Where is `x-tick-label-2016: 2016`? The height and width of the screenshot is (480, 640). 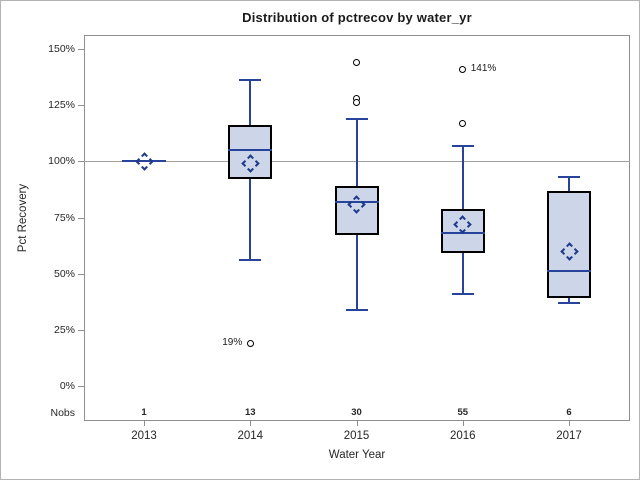 x-tick-label-2016: 2016 is located at coordinates (462, 436).